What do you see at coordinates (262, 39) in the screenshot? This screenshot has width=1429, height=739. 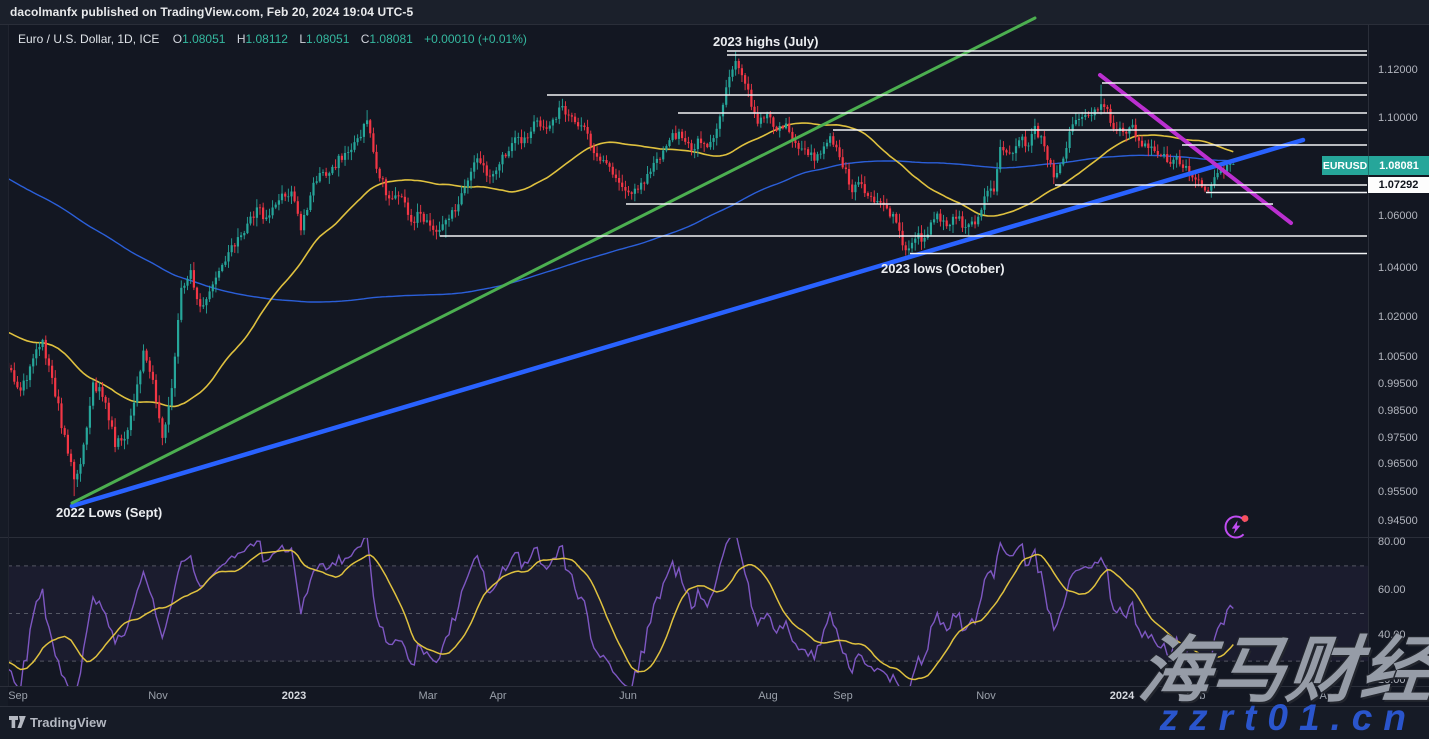 I see `high-value: H1.08112` at bounding box center [262, 39].